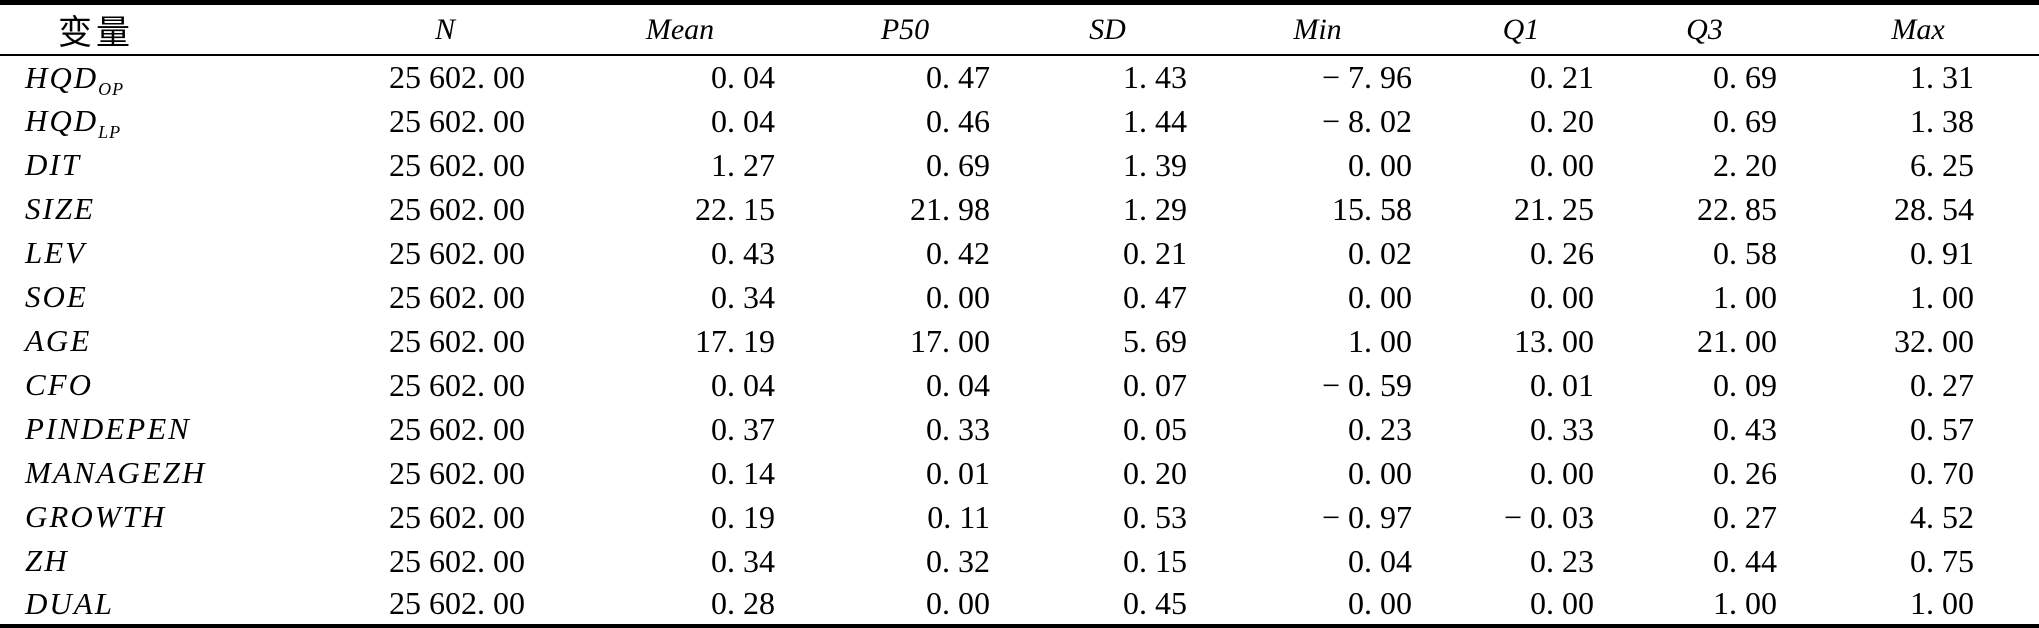  Describe the element at coordinates (743, 516) in the screenshot. I see `cell-mean: 0. 19` at that location.